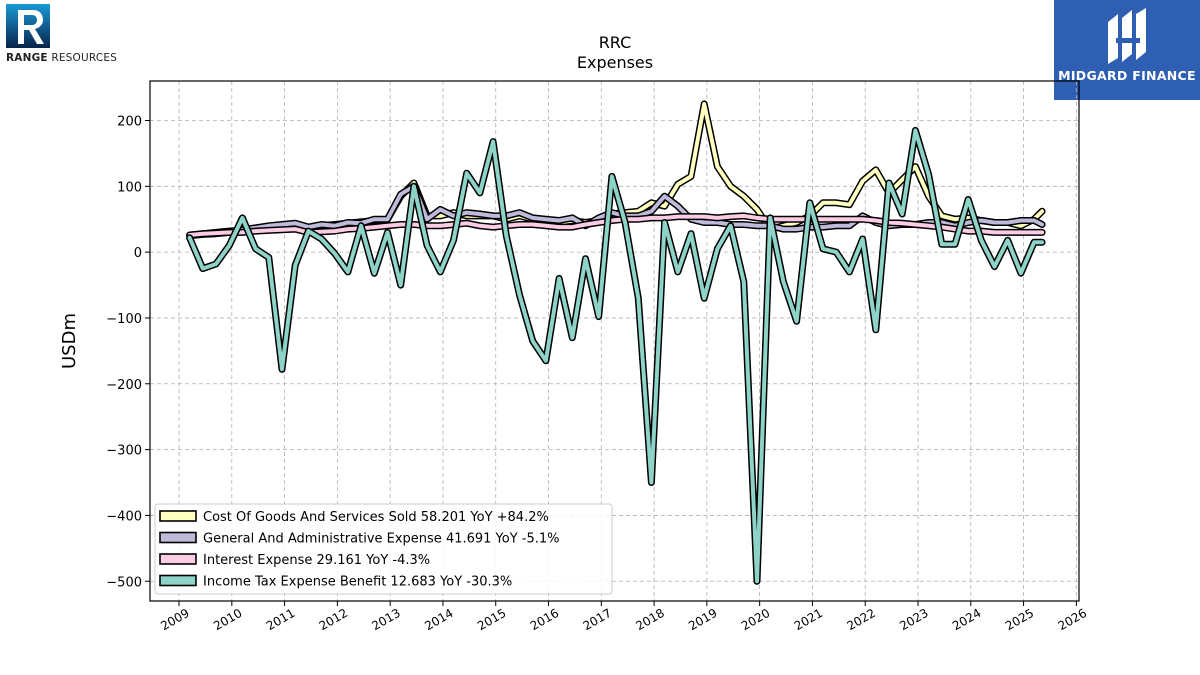 This screenshot has width=1200, height=675. What do you see at coordinates (1072, 619) in the screenshot?
I see `x-tick-label: 2026` at bounding box center [1072, 619].